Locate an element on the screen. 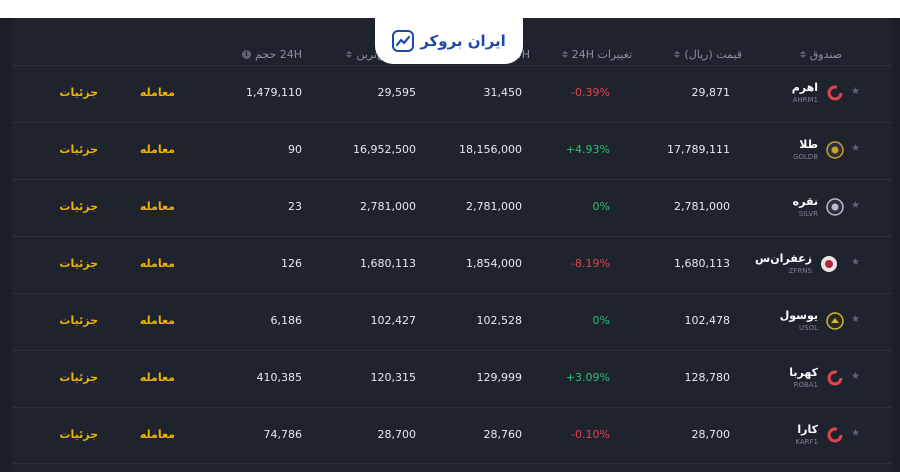 The image size is (900, 472). brand-logo: ایران بروکر is located at coordinates (449, 41).